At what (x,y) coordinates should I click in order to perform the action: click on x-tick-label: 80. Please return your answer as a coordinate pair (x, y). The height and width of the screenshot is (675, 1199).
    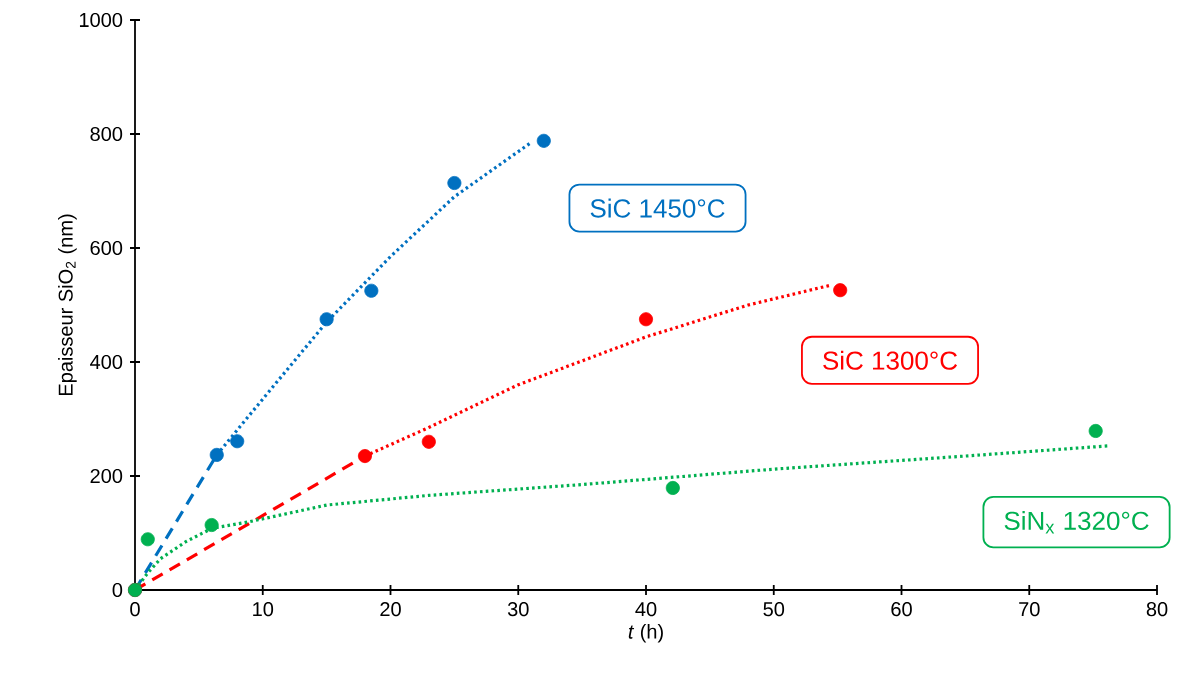
    Looking at the image, I should click on (1157, 609).